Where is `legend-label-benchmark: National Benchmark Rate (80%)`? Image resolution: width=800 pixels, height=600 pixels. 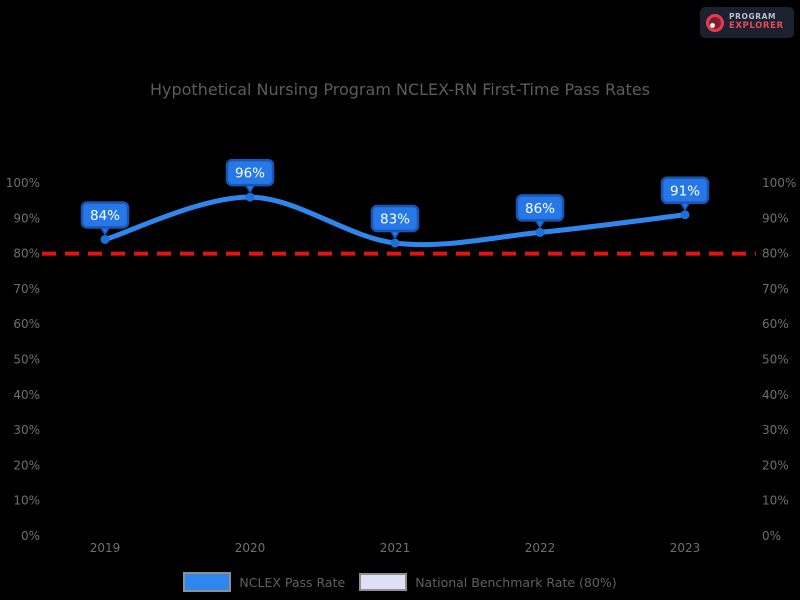 legend-label-benchmark: National Benchmark Rate (80%) is located at coordinates (516, 582).